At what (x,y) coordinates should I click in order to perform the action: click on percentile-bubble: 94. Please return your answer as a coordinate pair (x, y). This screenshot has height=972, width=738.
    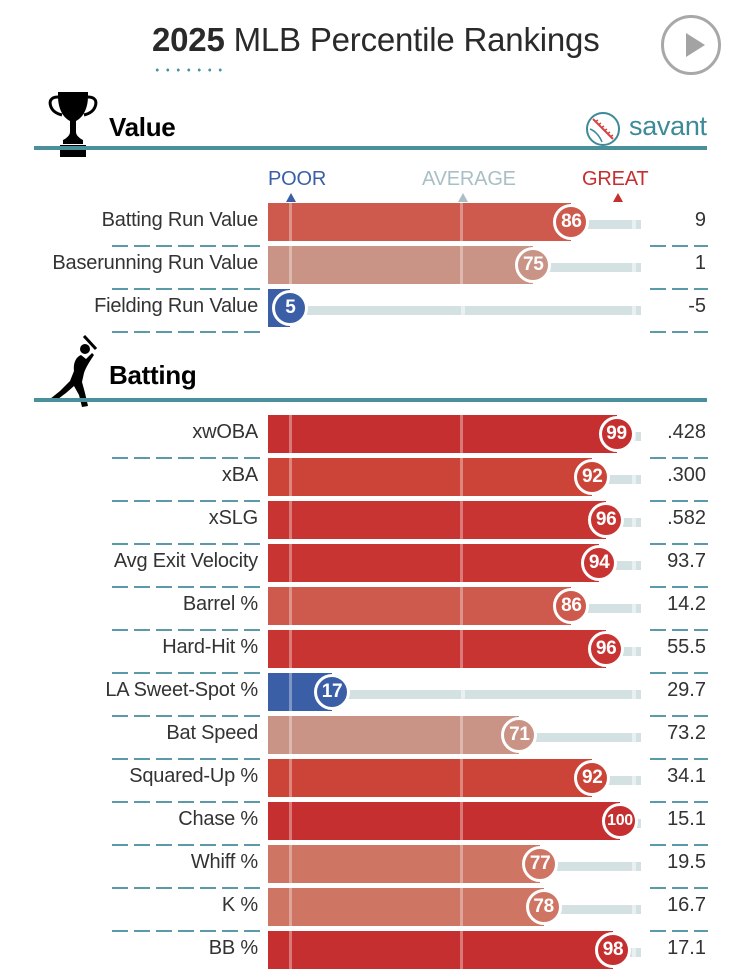
    Looking at the image, I should click on (599, 563).